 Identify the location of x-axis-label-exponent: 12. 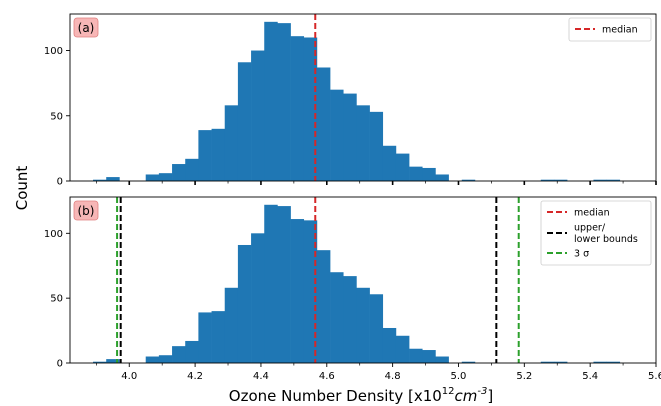
(448, 391).